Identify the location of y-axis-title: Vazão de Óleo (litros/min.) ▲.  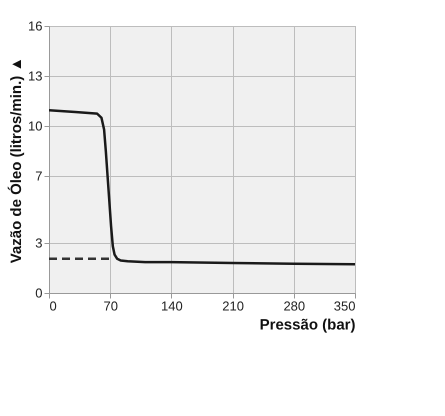
(16, 160).